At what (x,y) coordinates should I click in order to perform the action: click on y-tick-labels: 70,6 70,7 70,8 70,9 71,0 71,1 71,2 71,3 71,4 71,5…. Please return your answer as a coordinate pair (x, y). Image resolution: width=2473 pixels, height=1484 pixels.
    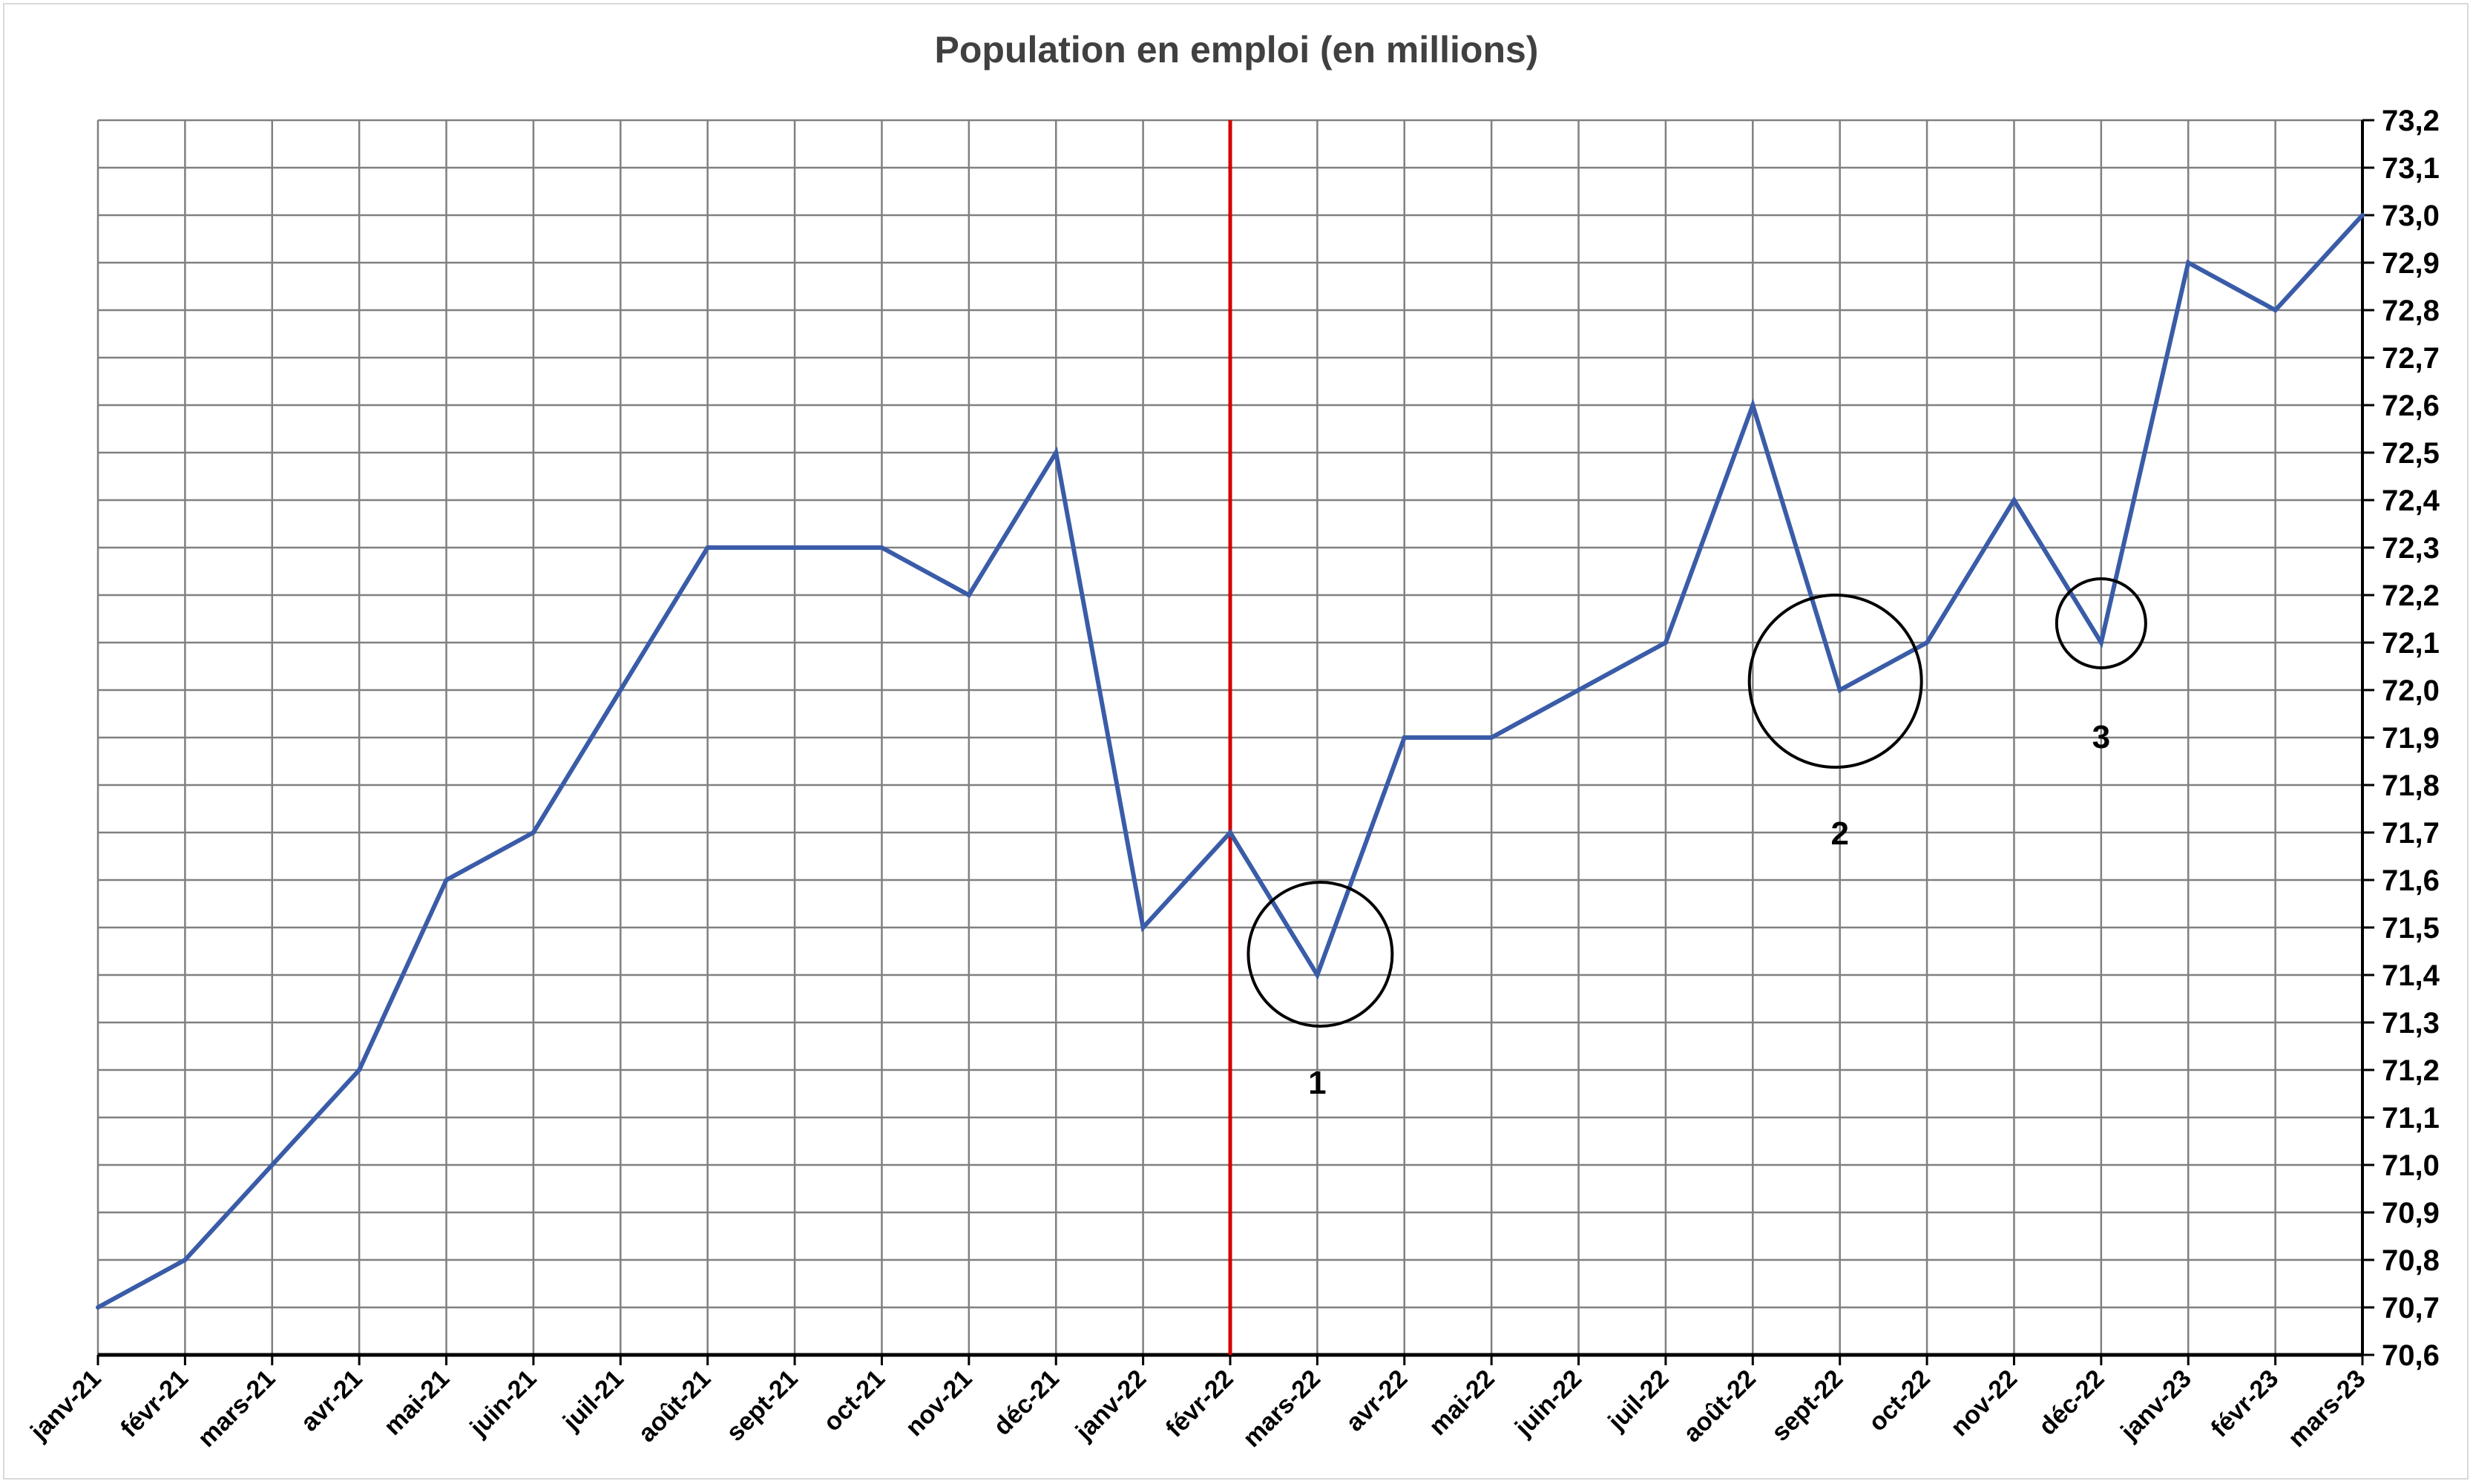
    Looking at the image, I should click on (2411, 738).